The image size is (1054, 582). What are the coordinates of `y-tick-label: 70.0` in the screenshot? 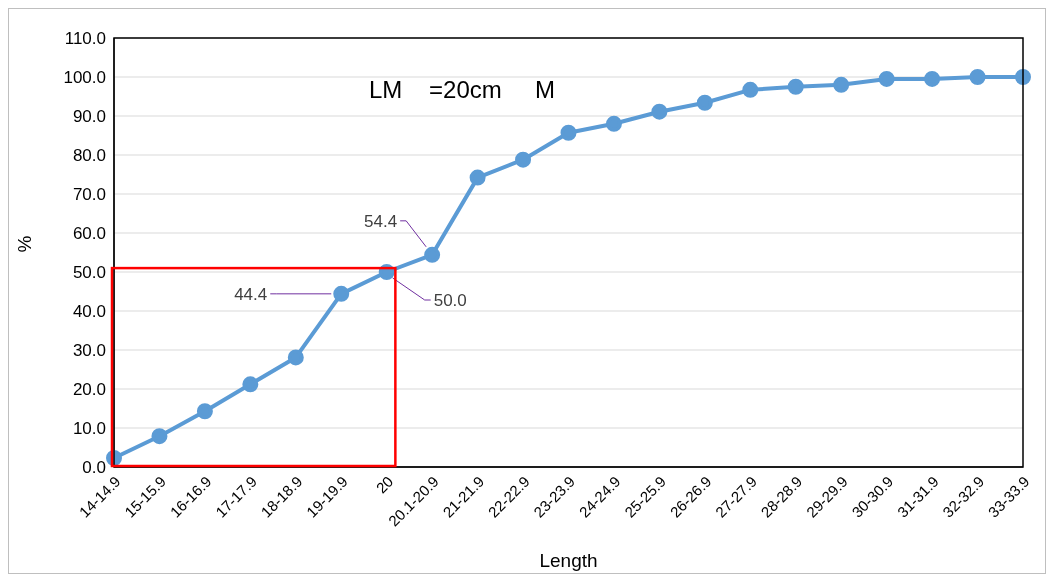 It's located at (89, 195).